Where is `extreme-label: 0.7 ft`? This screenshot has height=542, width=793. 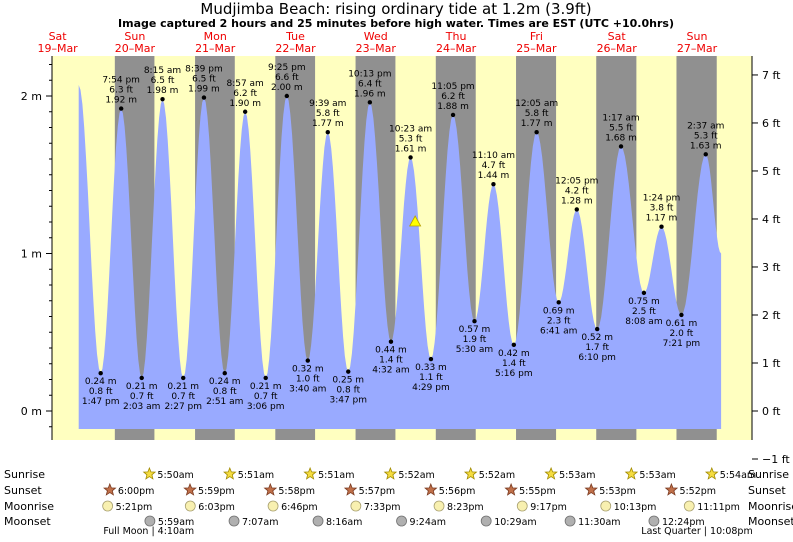
extreme-label: 0.7 ft is located at coordinates (142, 397).